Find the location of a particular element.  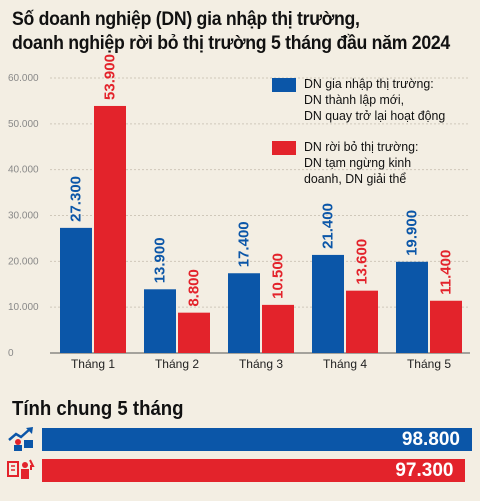

total-entering-value: 98.800 is located at coordinates (430, 439).